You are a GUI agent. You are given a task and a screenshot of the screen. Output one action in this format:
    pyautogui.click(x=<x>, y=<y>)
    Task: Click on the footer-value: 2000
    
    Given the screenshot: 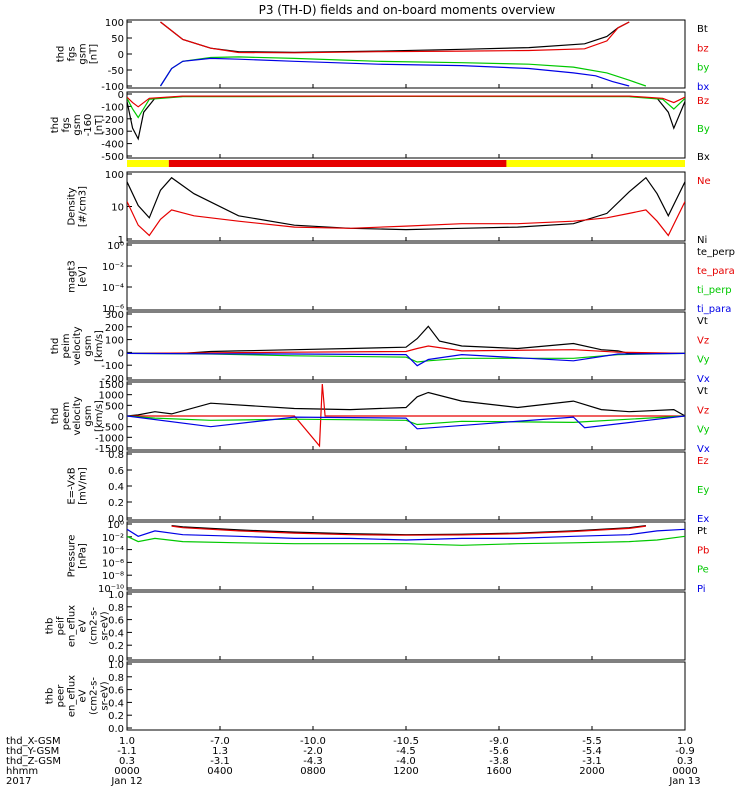 What is the action you would take?
    pyautogui.click(x=591, y=771)
    